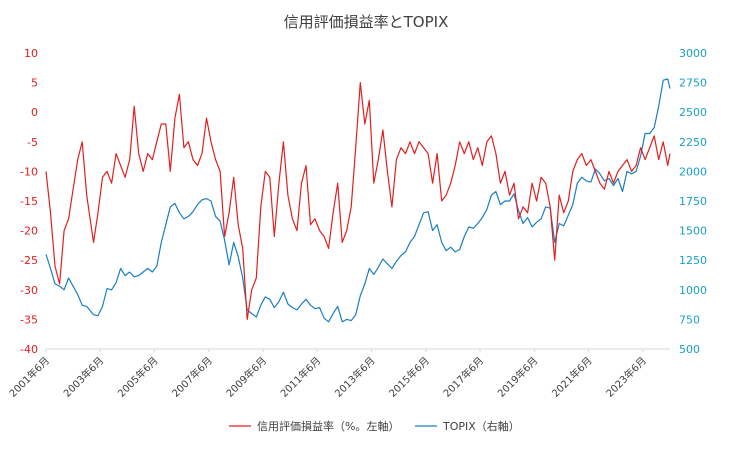  Describe the element at coordinates (301, 377) in the screenshot. I see `x-axis-tick-label: 2011年6月` at that location.